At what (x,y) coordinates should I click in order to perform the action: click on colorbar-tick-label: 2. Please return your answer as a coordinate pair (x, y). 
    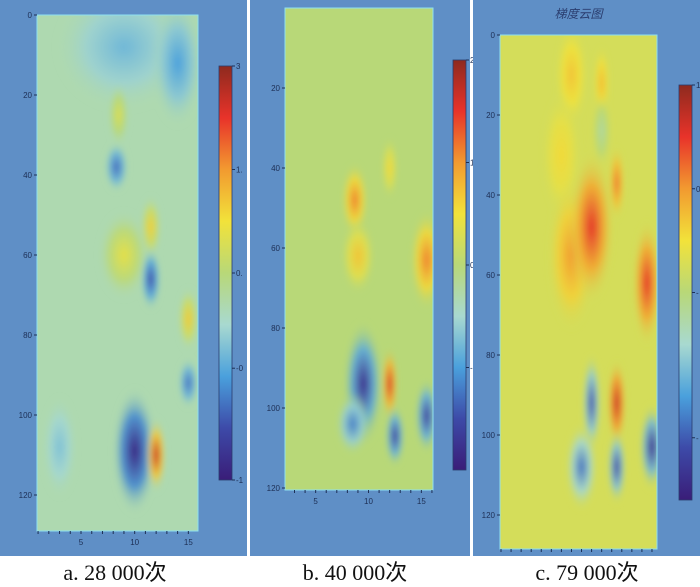
    Looking at the image, I should click on (472, 60).